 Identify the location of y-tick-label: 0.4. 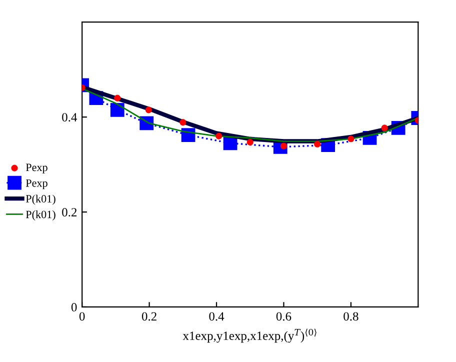
(70, 117).